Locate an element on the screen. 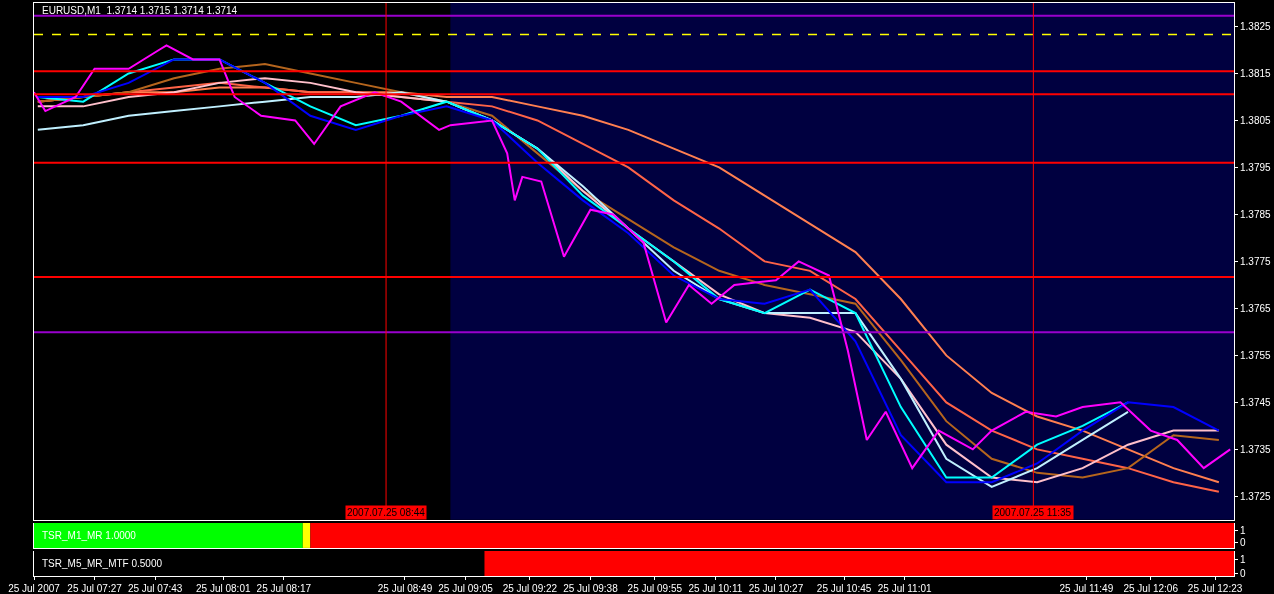 Image resolution: width=1274 pixels, height=594 pixels. x-tick-label: 25 Jul 11:01 is located at coordinates (904, 588).